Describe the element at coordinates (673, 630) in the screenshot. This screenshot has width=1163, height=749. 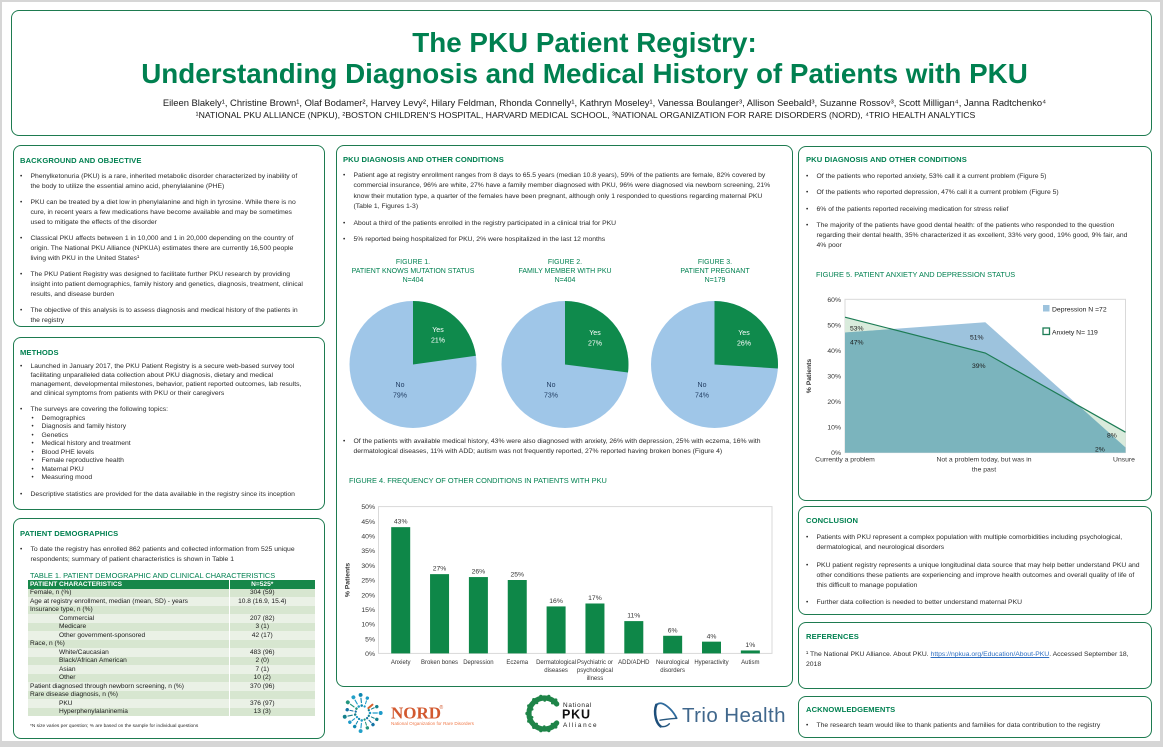
I see `svg-text: 6%` at that location.